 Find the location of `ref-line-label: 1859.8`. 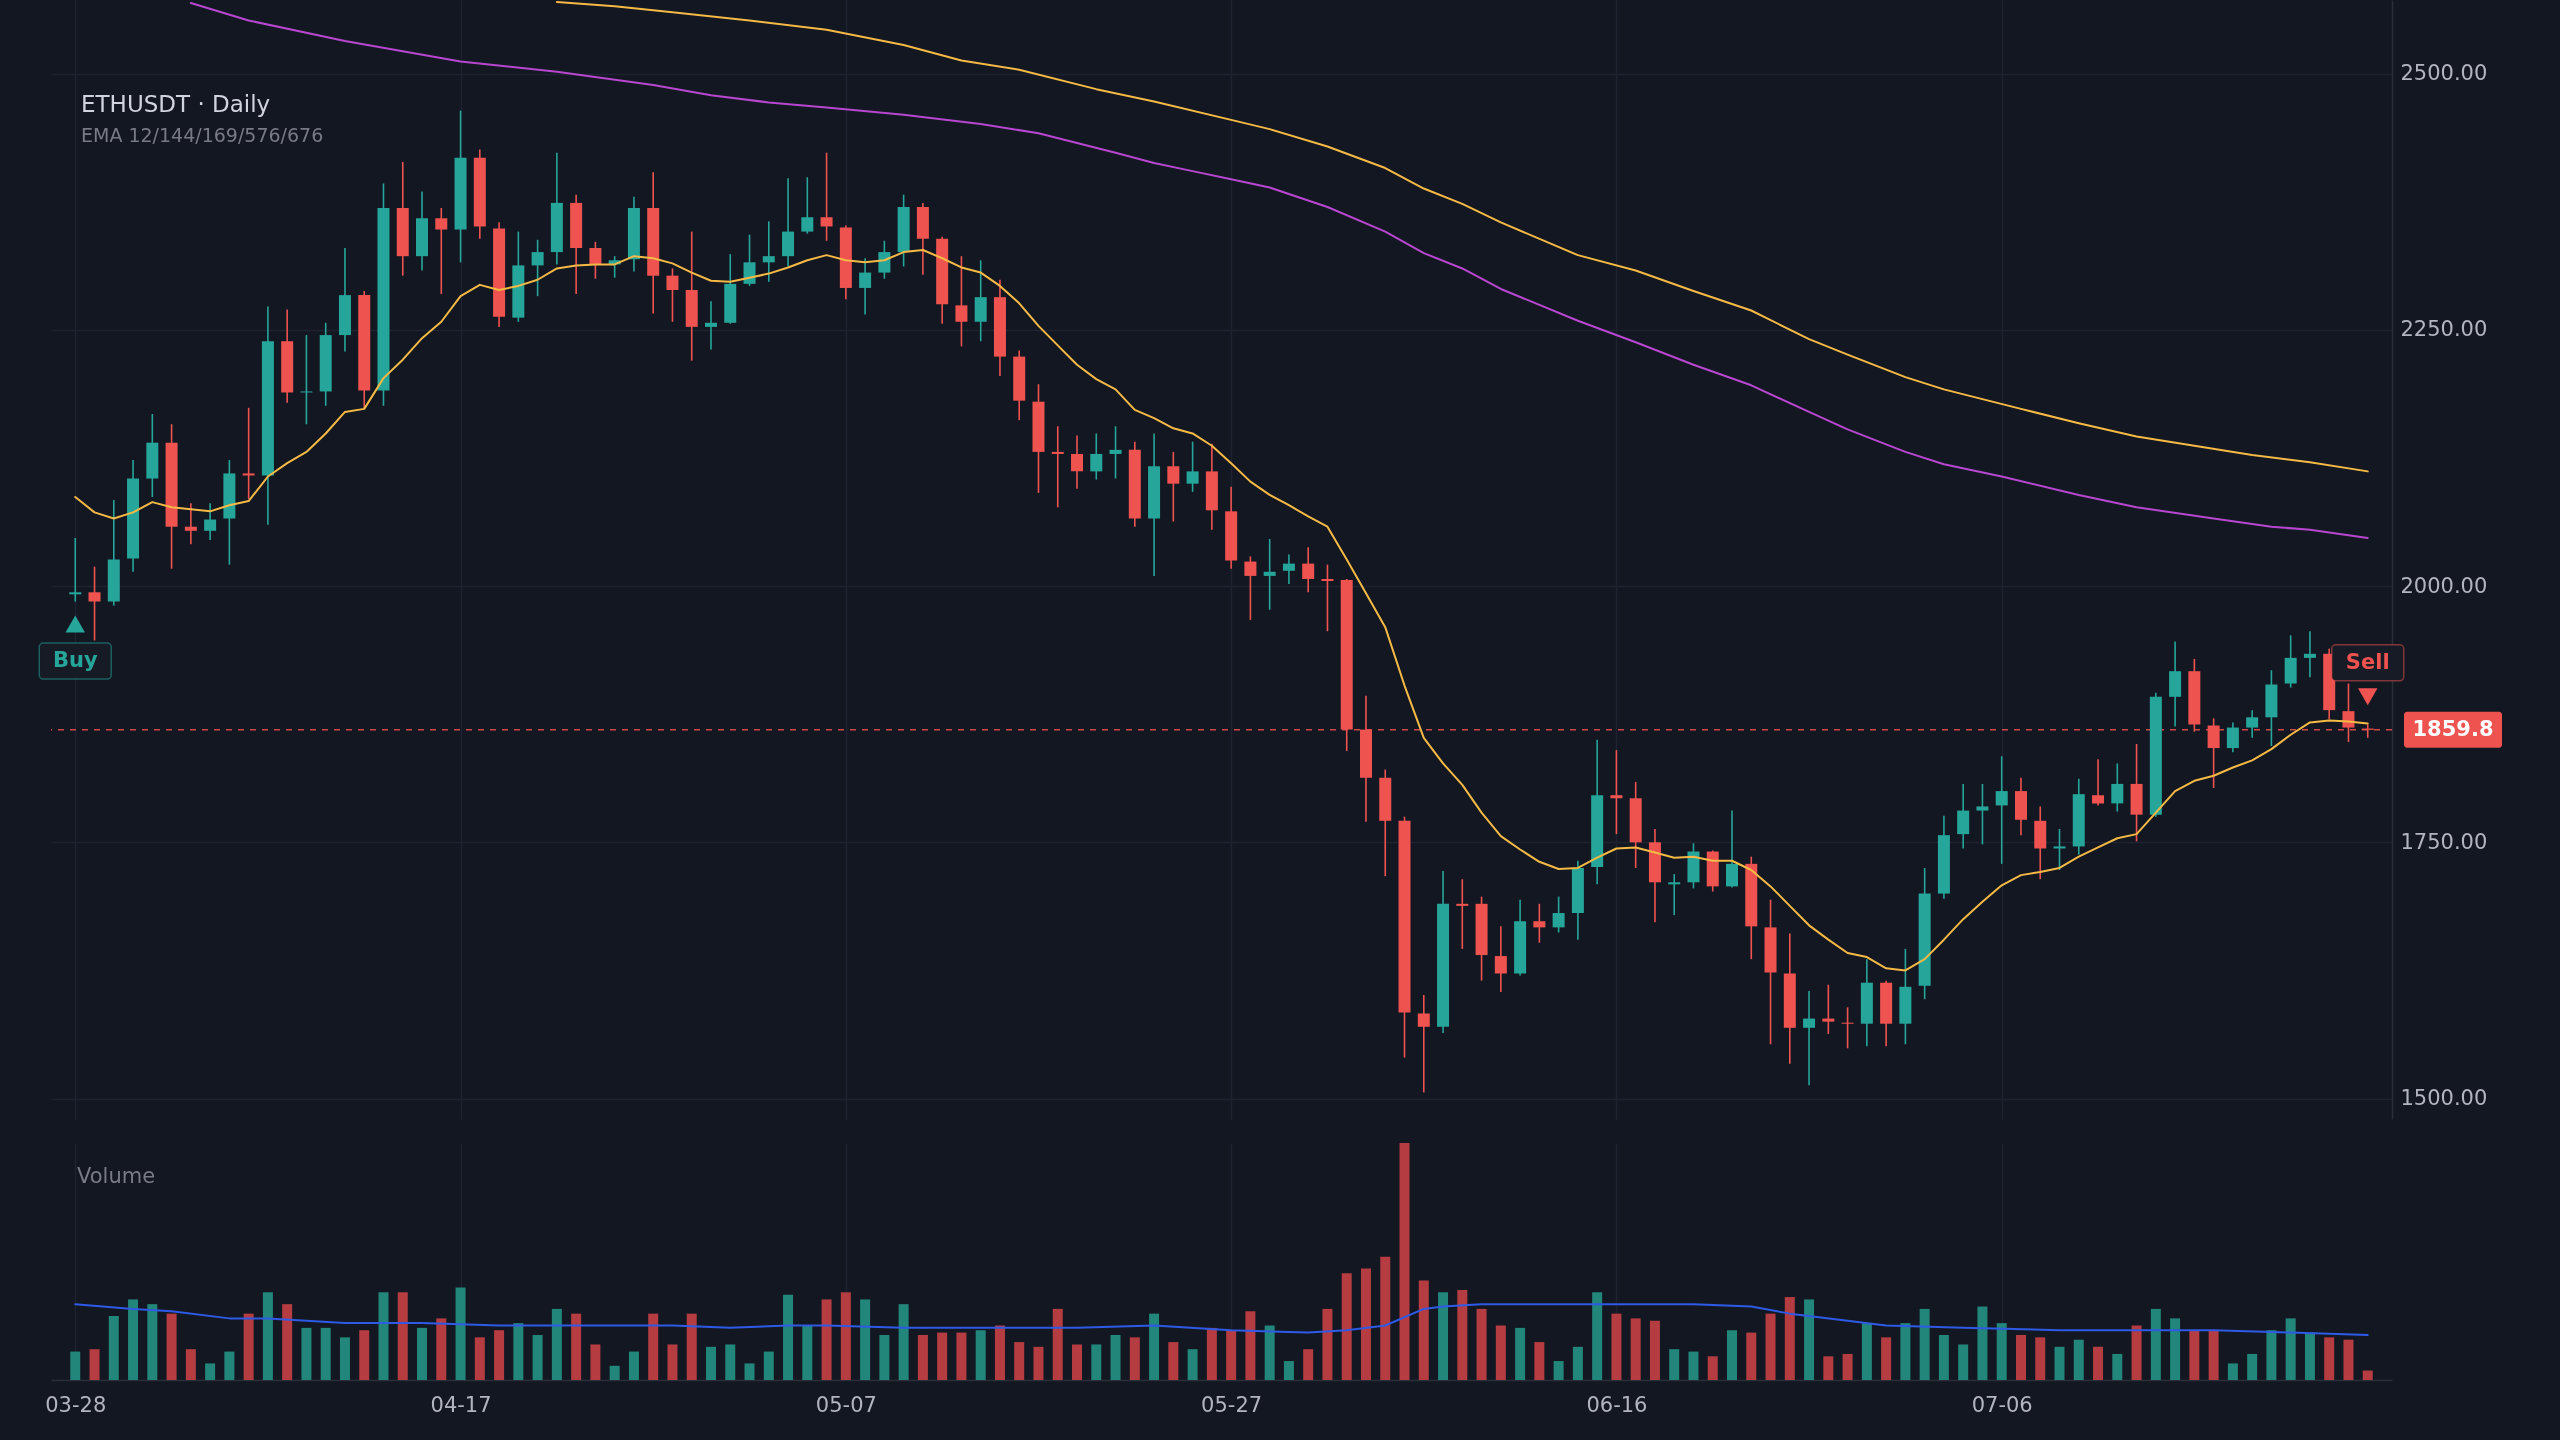

ref-line-label: 1859.8 is located at coordinates (2453, 728).